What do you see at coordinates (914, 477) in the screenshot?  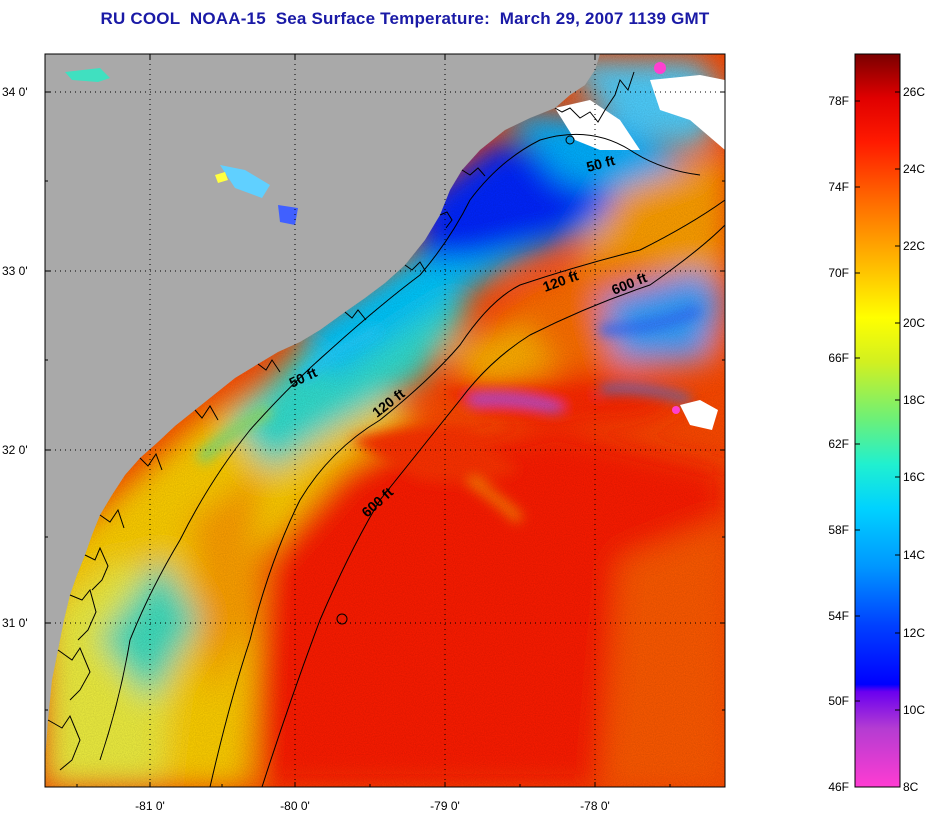 I see `colorbar-c-label: 16C` at bounding box center [914, 477].